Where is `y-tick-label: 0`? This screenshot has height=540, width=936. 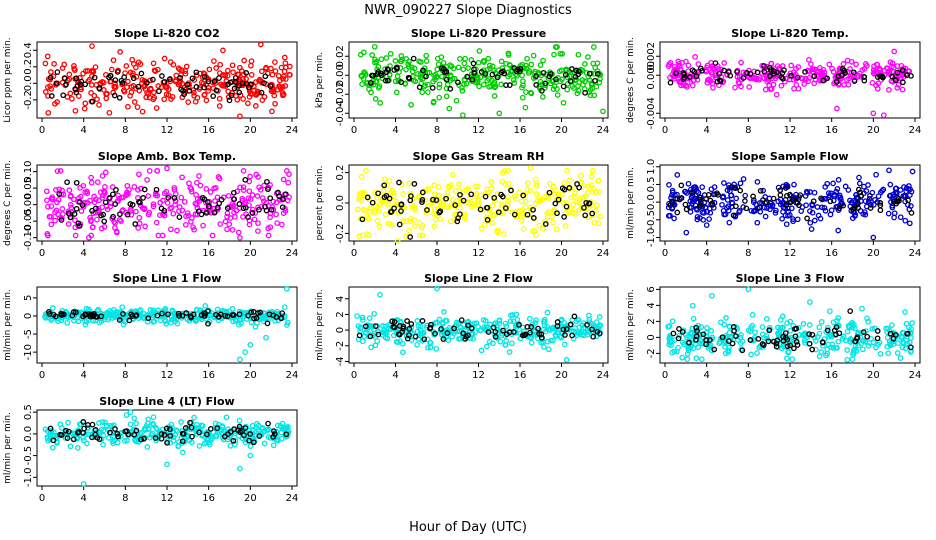
y-tick-label: 0 is located at coordinates (28, 316).